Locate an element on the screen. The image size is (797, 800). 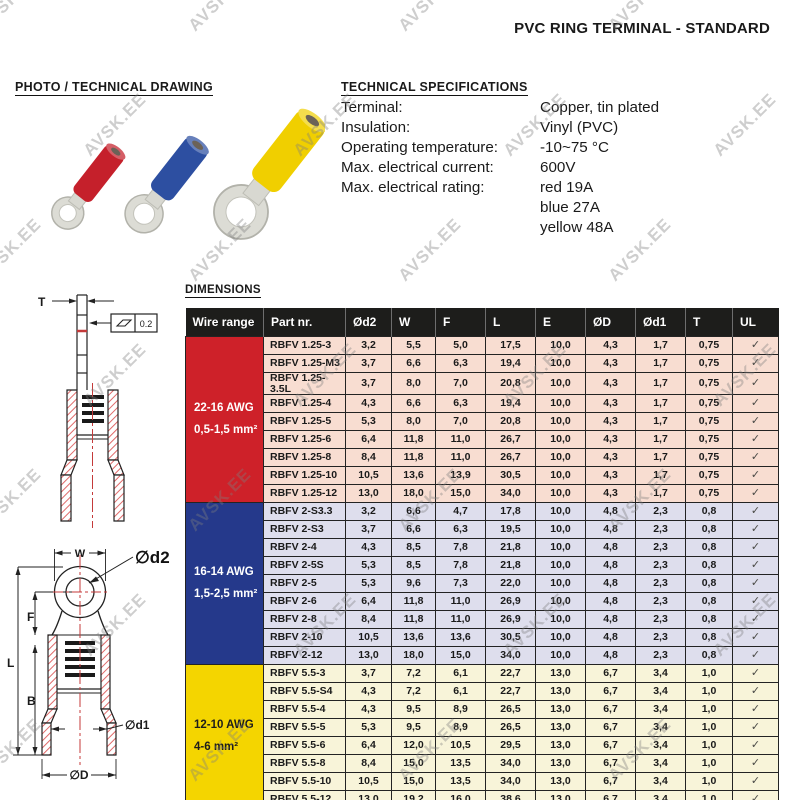
dimension-cell: 3,4 is located at coordinates (660, 763).